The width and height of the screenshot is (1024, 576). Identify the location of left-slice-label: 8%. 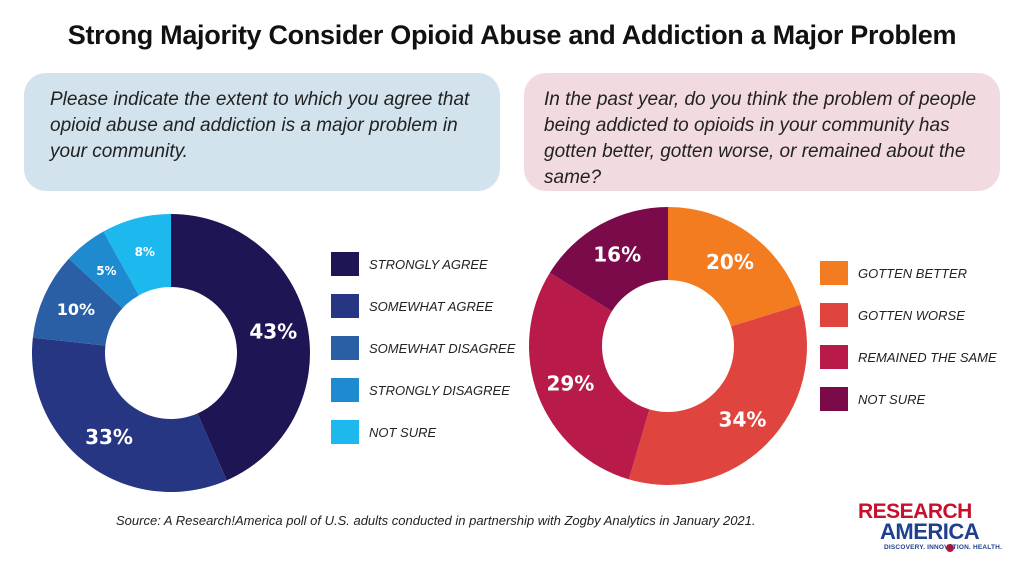
(145, 252).